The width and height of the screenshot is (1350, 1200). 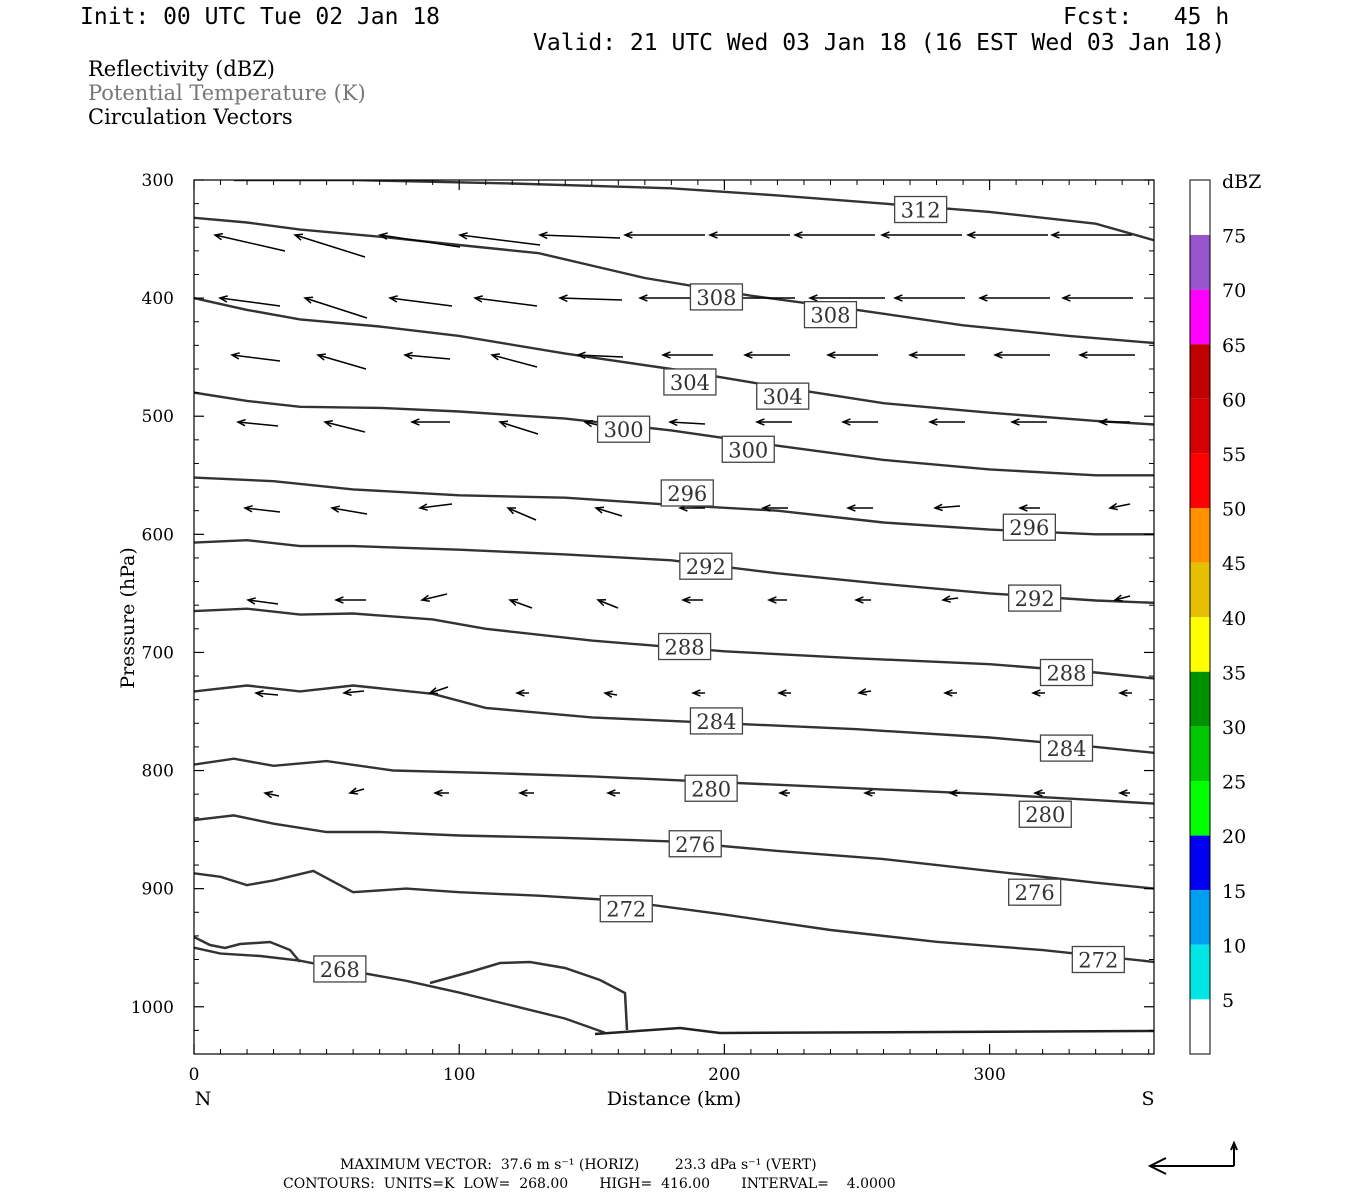 What do you see at coordinates (158, 181) in the screenshot?
I see `y-tick-label: 300` at bounding box center [158, 181].